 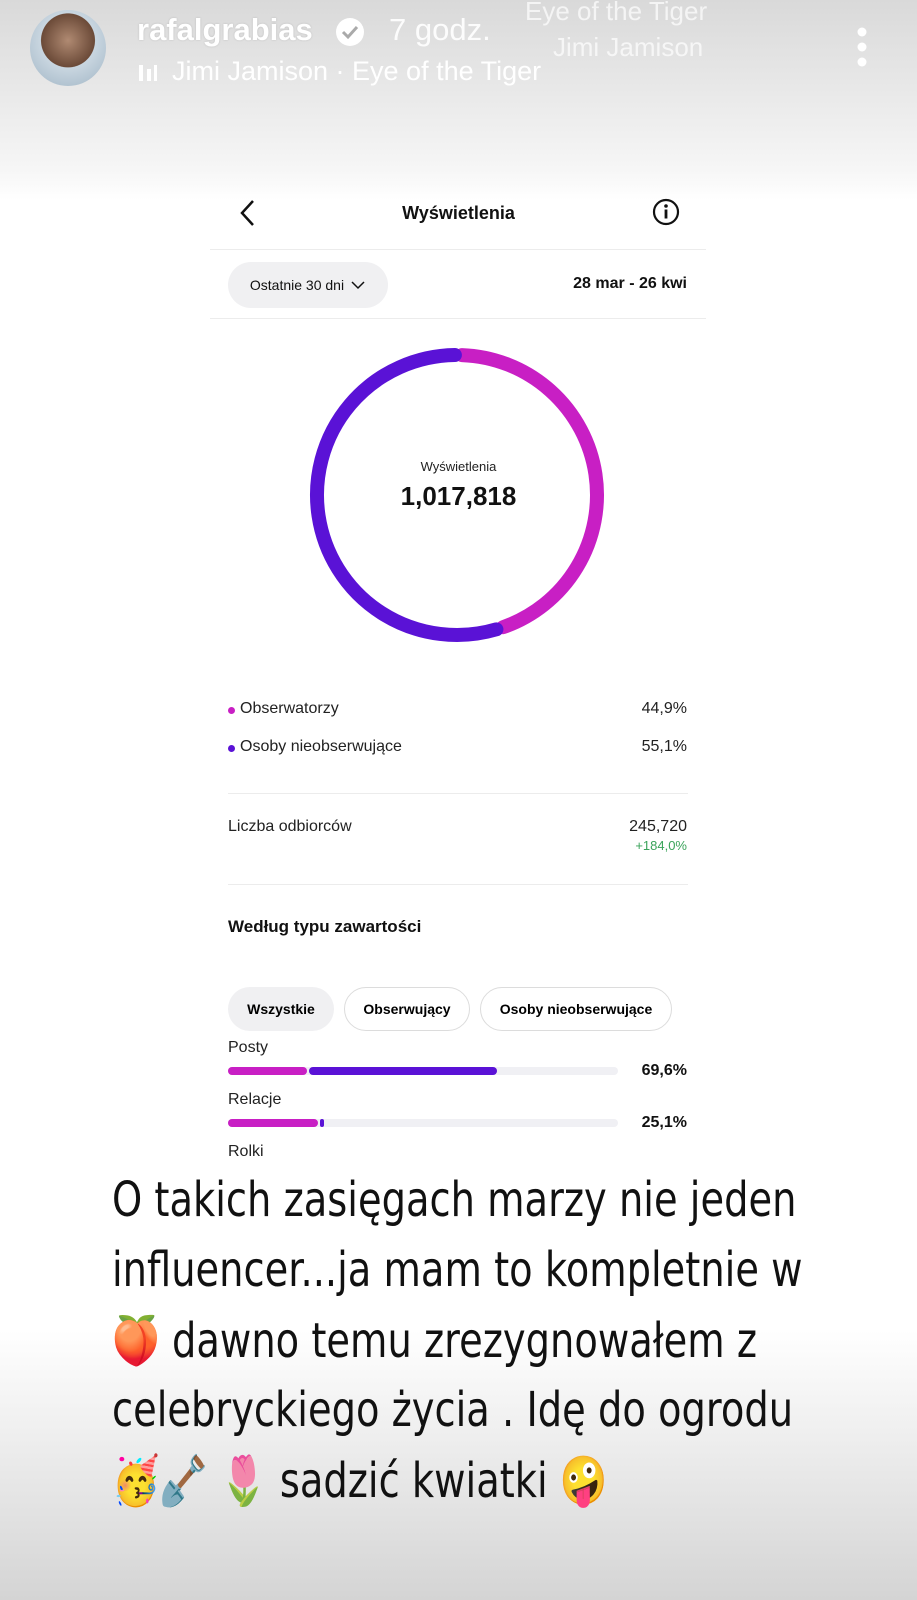 What do you see at coordinates (630, 283) in the screenshot?
I see `date-range: 28 mar - 26 kwi` at bounding box center [630, 283].